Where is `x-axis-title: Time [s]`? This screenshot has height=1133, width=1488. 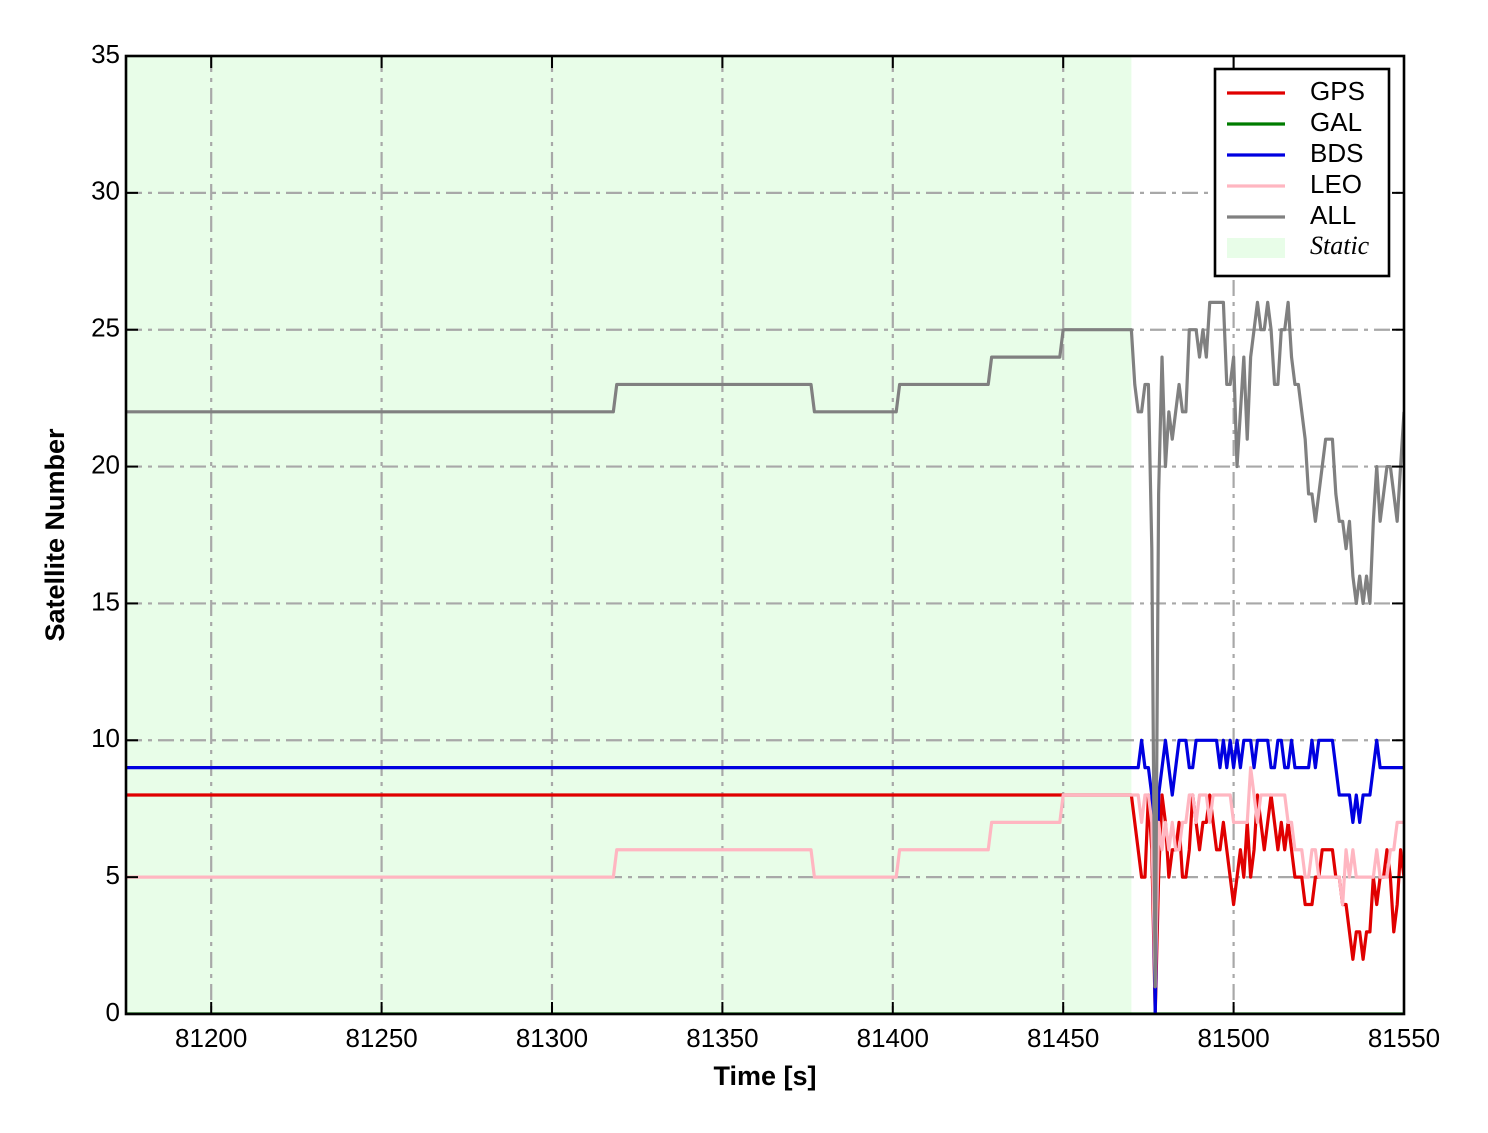 x-axis-title: Time [s] is located at coordinates (764, 1076).